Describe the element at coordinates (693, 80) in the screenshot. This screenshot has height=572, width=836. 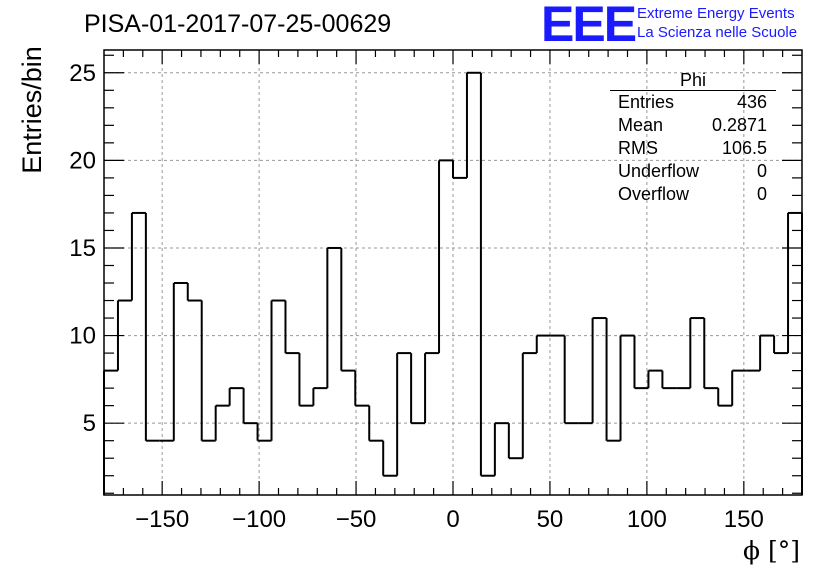
I see `stats-title: Phi` at that location.